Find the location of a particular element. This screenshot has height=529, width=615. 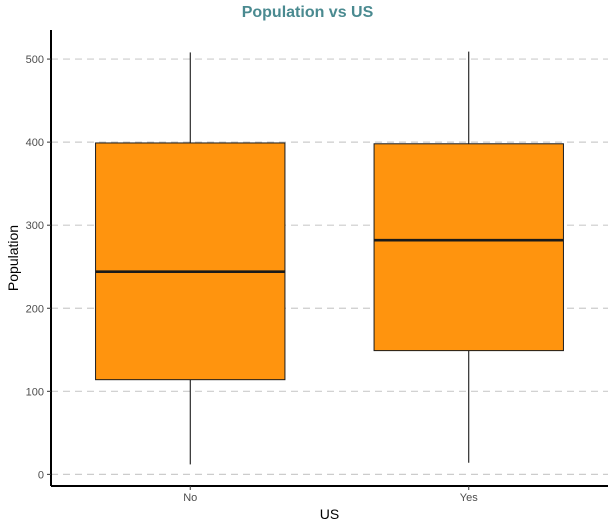

x-axis-title: US is located at coordinates (329, 514).